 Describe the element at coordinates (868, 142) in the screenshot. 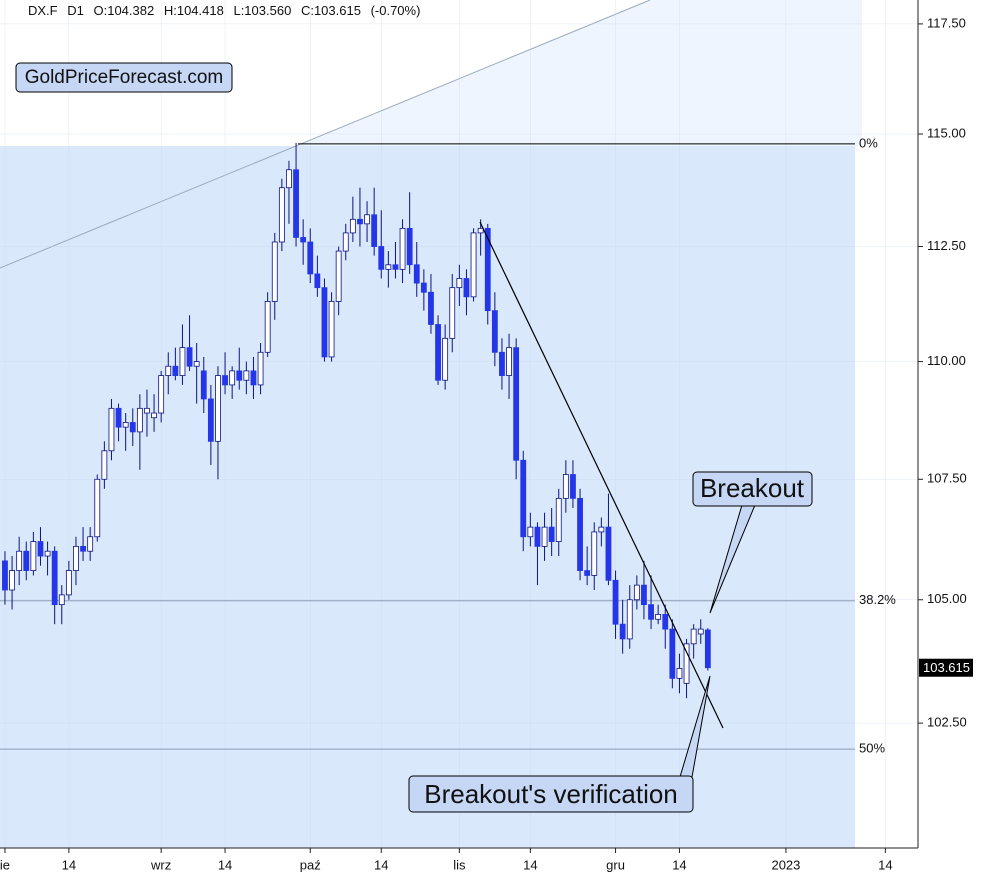

I see `fib-label: 0%` at that location.